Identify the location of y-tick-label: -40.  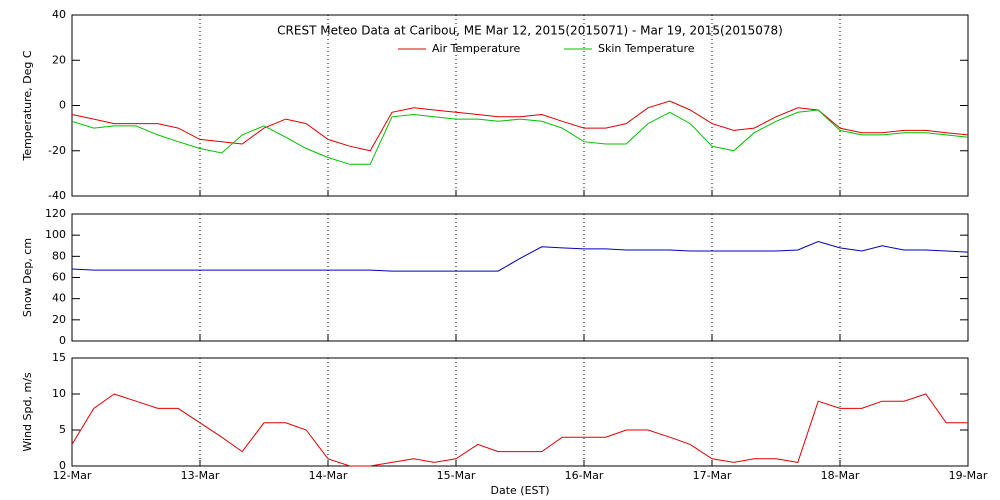
(57, 195).